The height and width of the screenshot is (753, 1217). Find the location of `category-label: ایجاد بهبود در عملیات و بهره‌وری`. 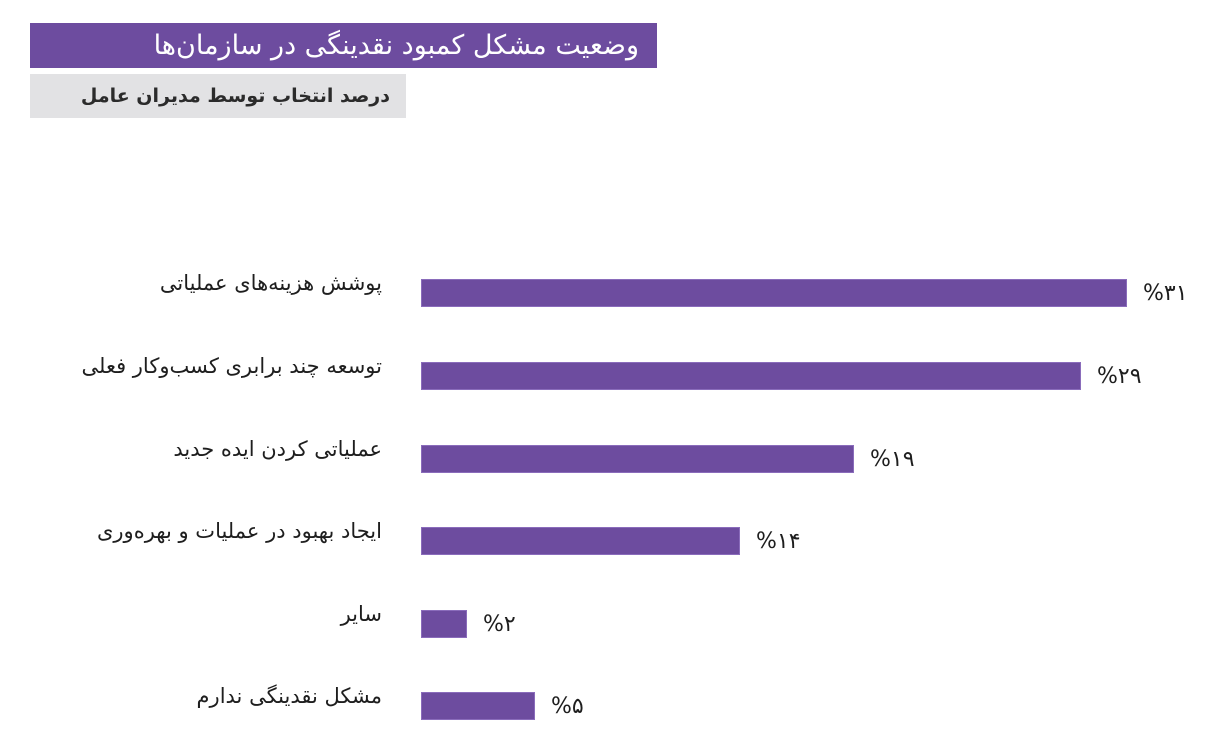

category-label: ایجاد بهبود در عملیات و بهره‌وری is located at coordinates (239, 531).